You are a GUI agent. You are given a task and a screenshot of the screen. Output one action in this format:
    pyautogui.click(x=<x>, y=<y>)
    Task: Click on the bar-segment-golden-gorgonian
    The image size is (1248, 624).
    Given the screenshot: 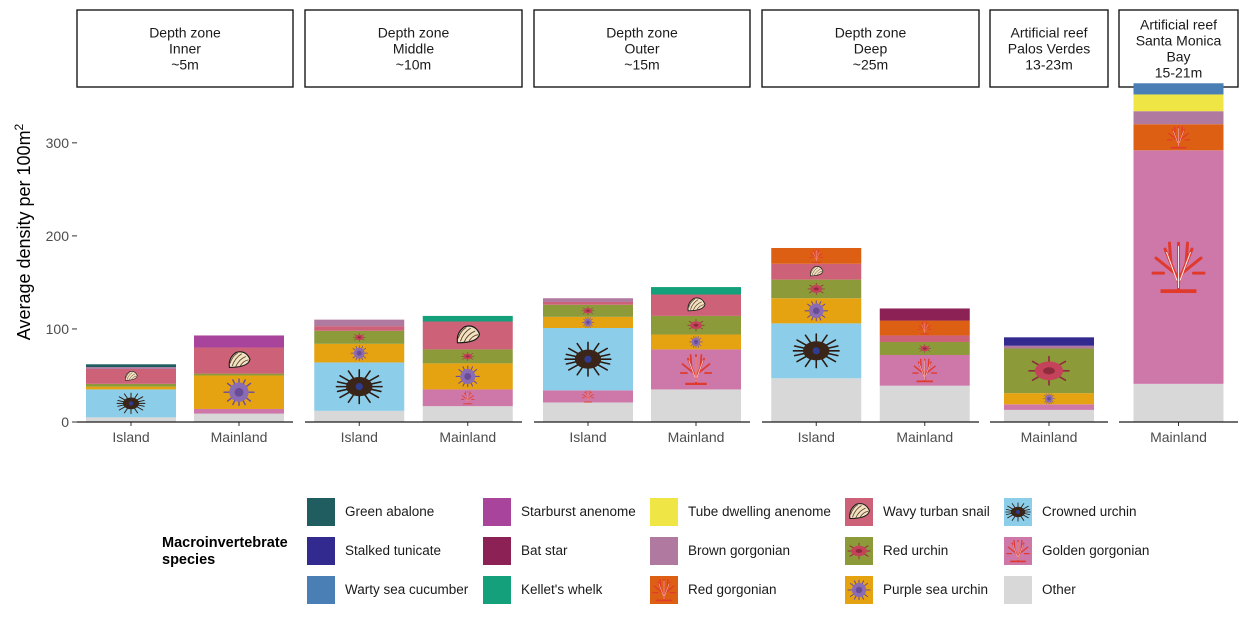 What is the action you would take?
    pyautogui.click(x=239, y=411)
    